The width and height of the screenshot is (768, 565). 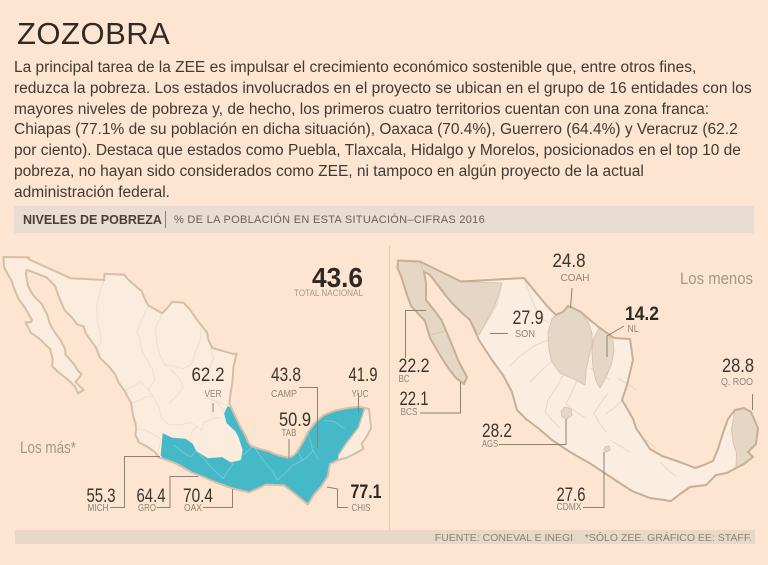 What do you see at coordinates (404, 379) in the screenshot?
I see `svg-text: BC` at bounding box center [404, 379].